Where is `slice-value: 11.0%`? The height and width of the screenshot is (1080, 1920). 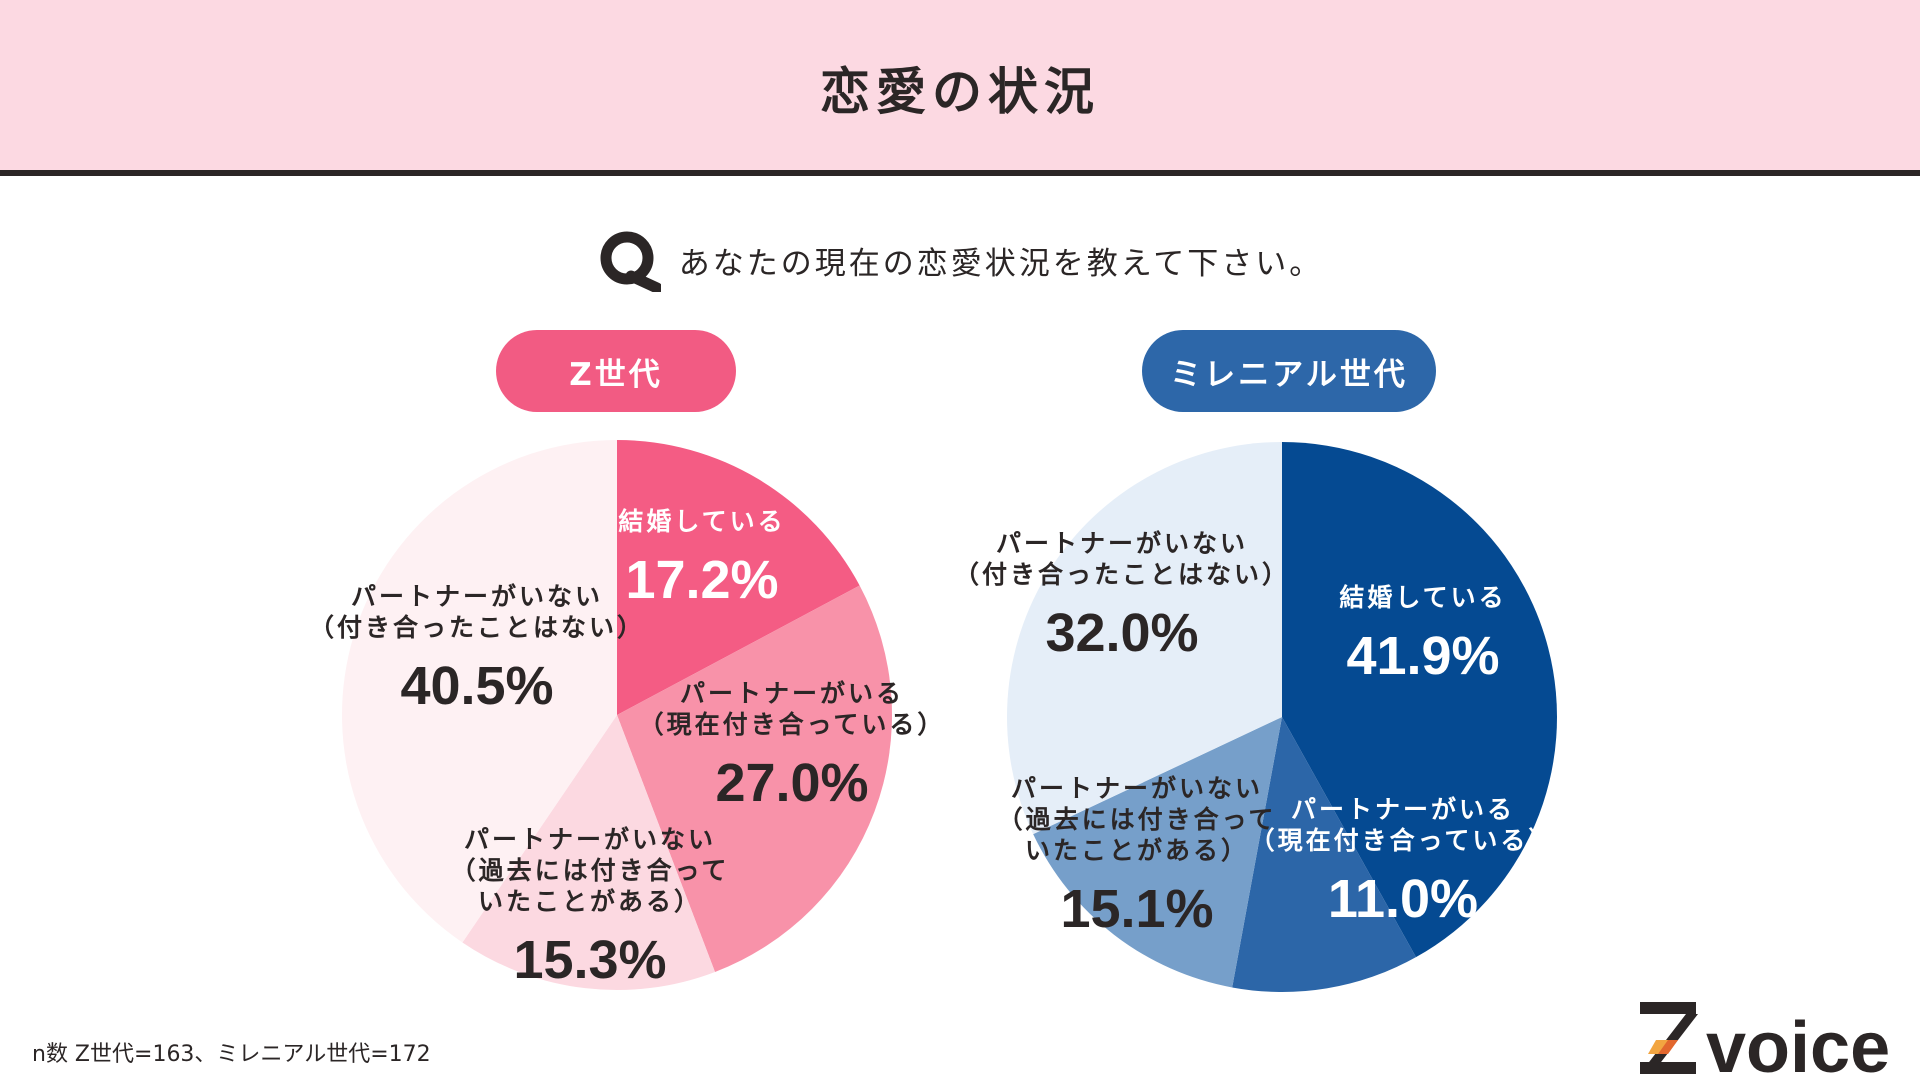
slice-value: 11.0% is located at coordinates (1403, 899).